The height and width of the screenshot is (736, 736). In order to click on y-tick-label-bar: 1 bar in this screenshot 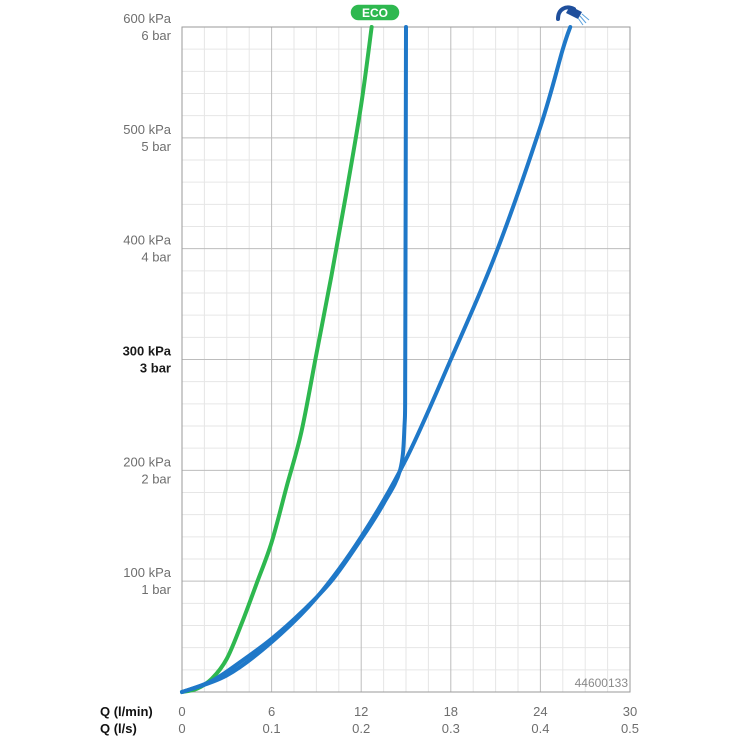, I will do `click(156, 589)`.